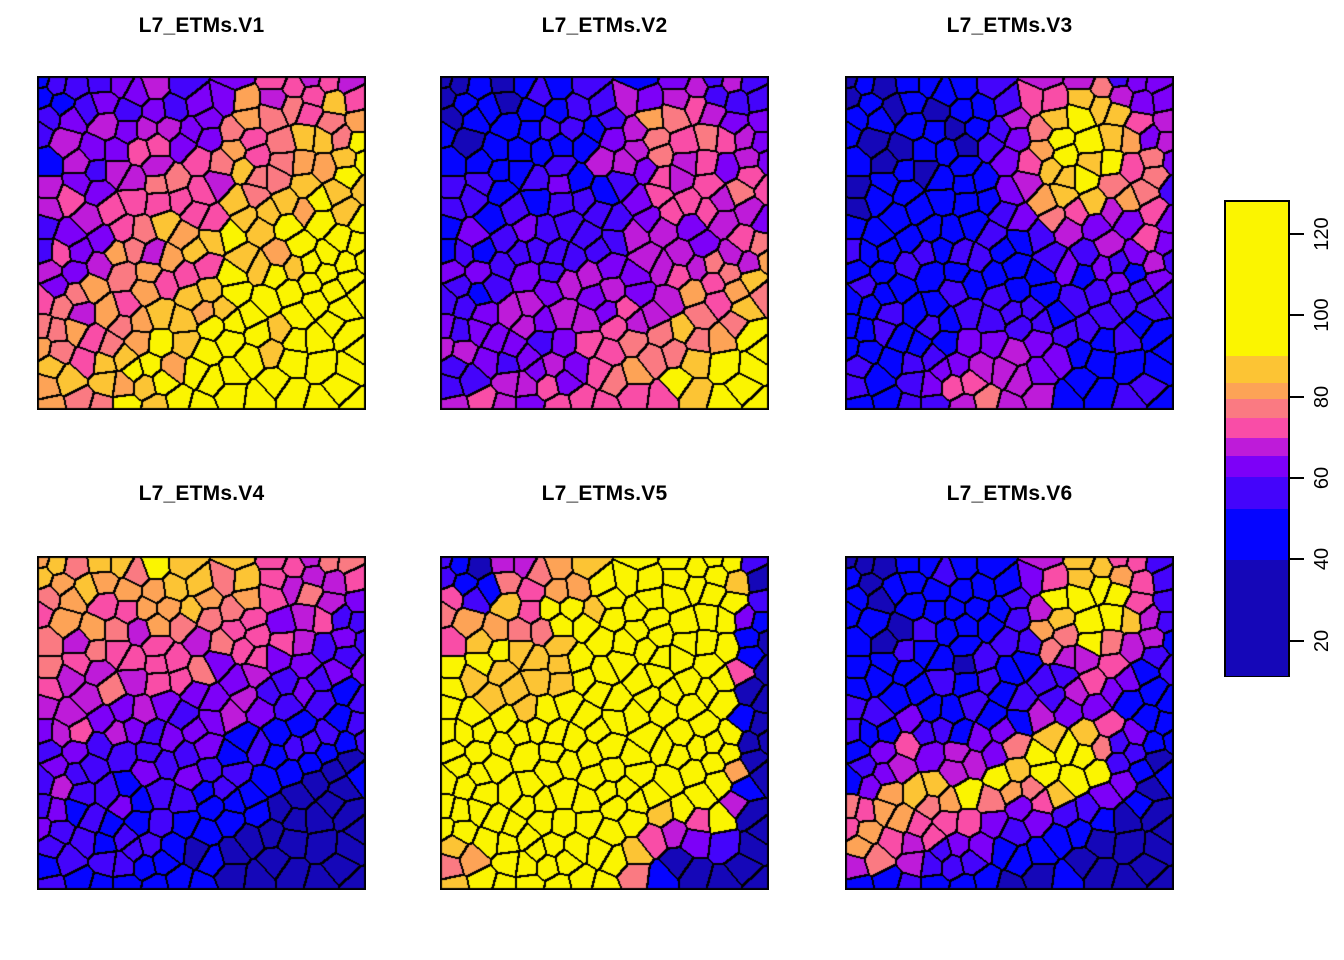  What do you see at coordinates (604, 25) in the screenshot?
I see `panel-title-v2: L7_ETMs.V2` at bounding box center [604, 25].